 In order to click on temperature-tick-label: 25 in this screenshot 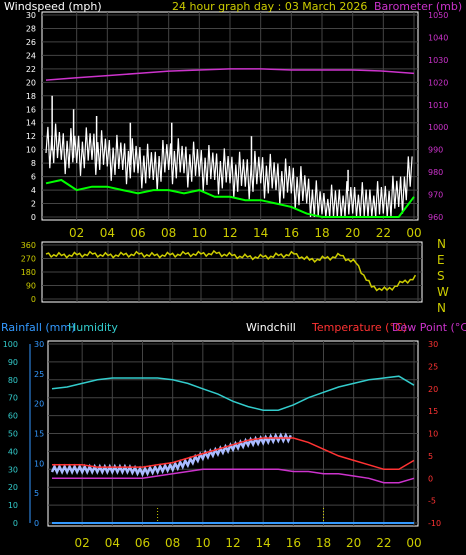, I will do `click(433, 366)`.